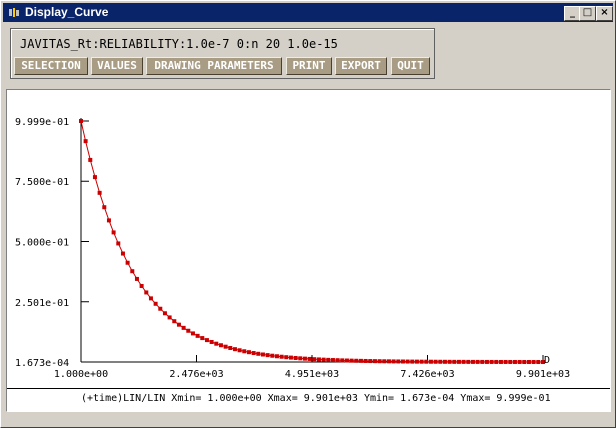 This screenshot has width=616, height=428. Describe the element at coordinates (410, 66) in the screenshot. I see `quit-button: QUIT` at that location.